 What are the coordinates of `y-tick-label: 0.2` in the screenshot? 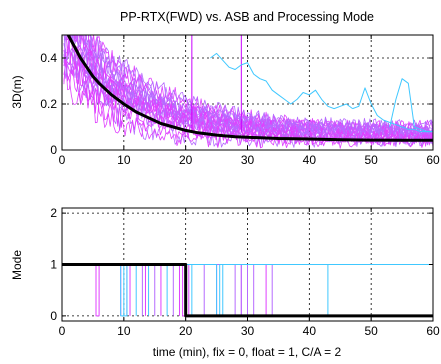 It's located at (48, 104).